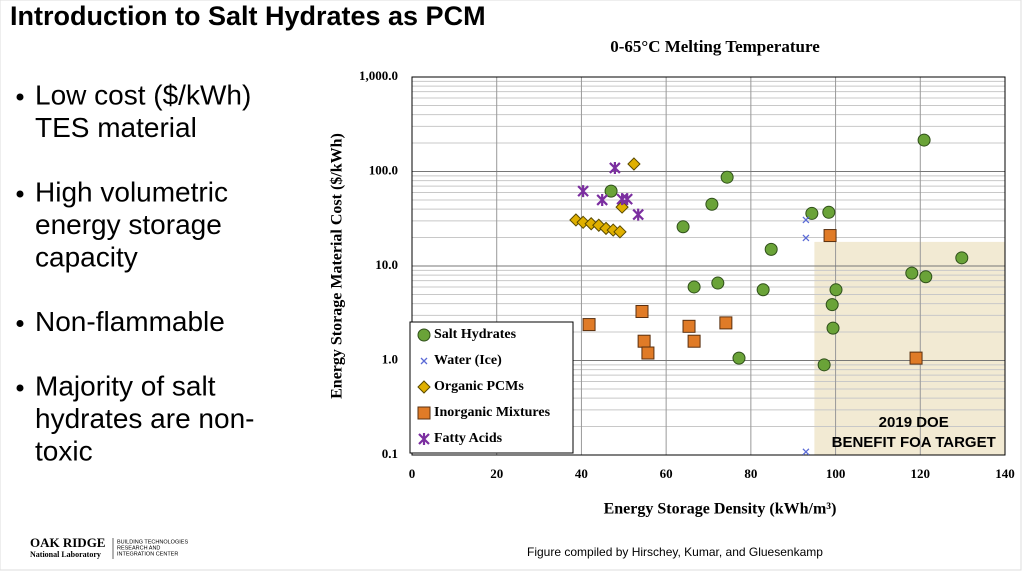  Describe the element at coordinates (475, 334) in the screenshot. I see `legend-label: Salt Hydrates` at that location.